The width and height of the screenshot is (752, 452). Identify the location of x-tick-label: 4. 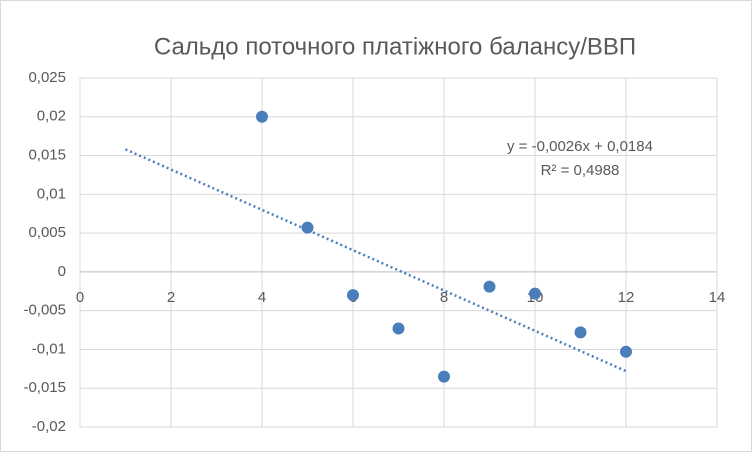
(262, 297).